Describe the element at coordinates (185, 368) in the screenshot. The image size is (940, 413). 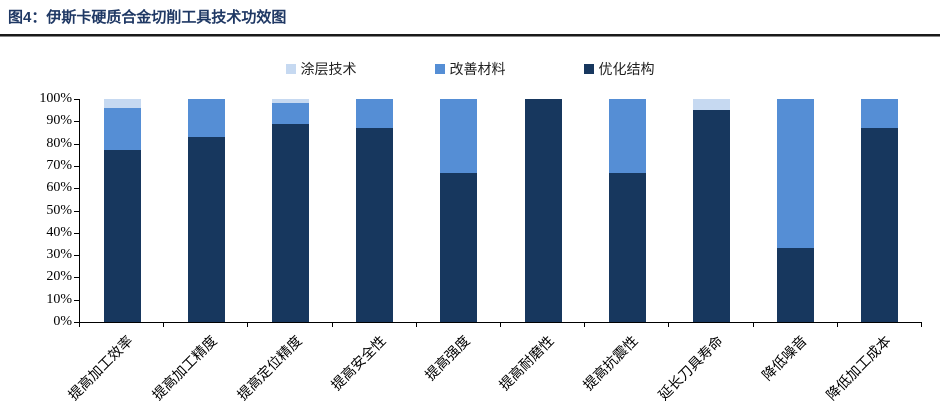
I see `x-category-label: 提高加工精度` at that location.